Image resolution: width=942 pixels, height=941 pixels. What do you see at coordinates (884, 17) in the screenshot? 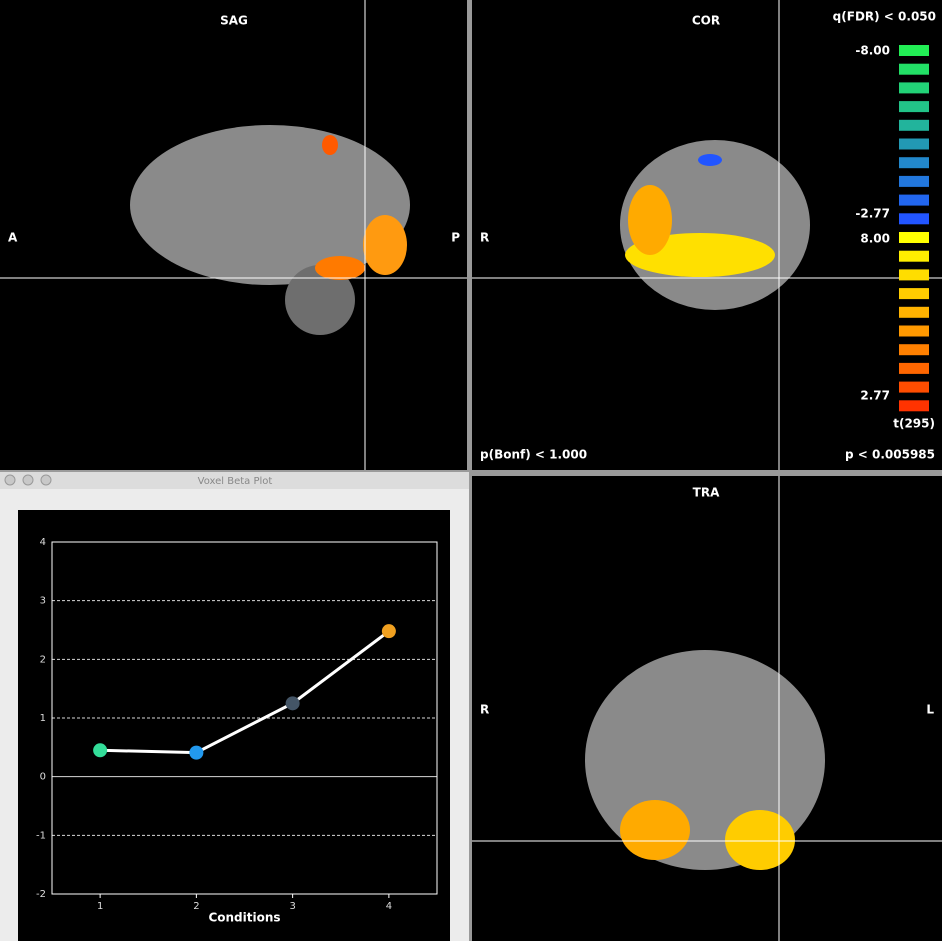
I see `threshold-label: q(FDR) < 0.050` at bounding box center [884, 17].